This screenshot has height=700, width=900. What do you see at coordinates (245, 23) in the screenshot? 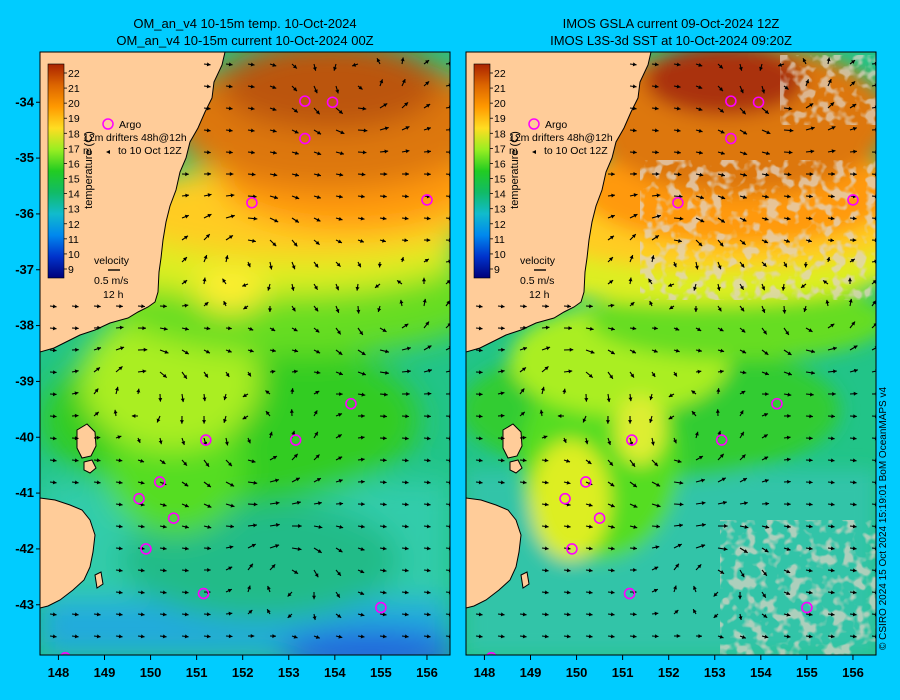
I see `left-title-line1: OM_an_v4 10-15m temp. 10-Oct-2024` at bounding box center [245, 23].